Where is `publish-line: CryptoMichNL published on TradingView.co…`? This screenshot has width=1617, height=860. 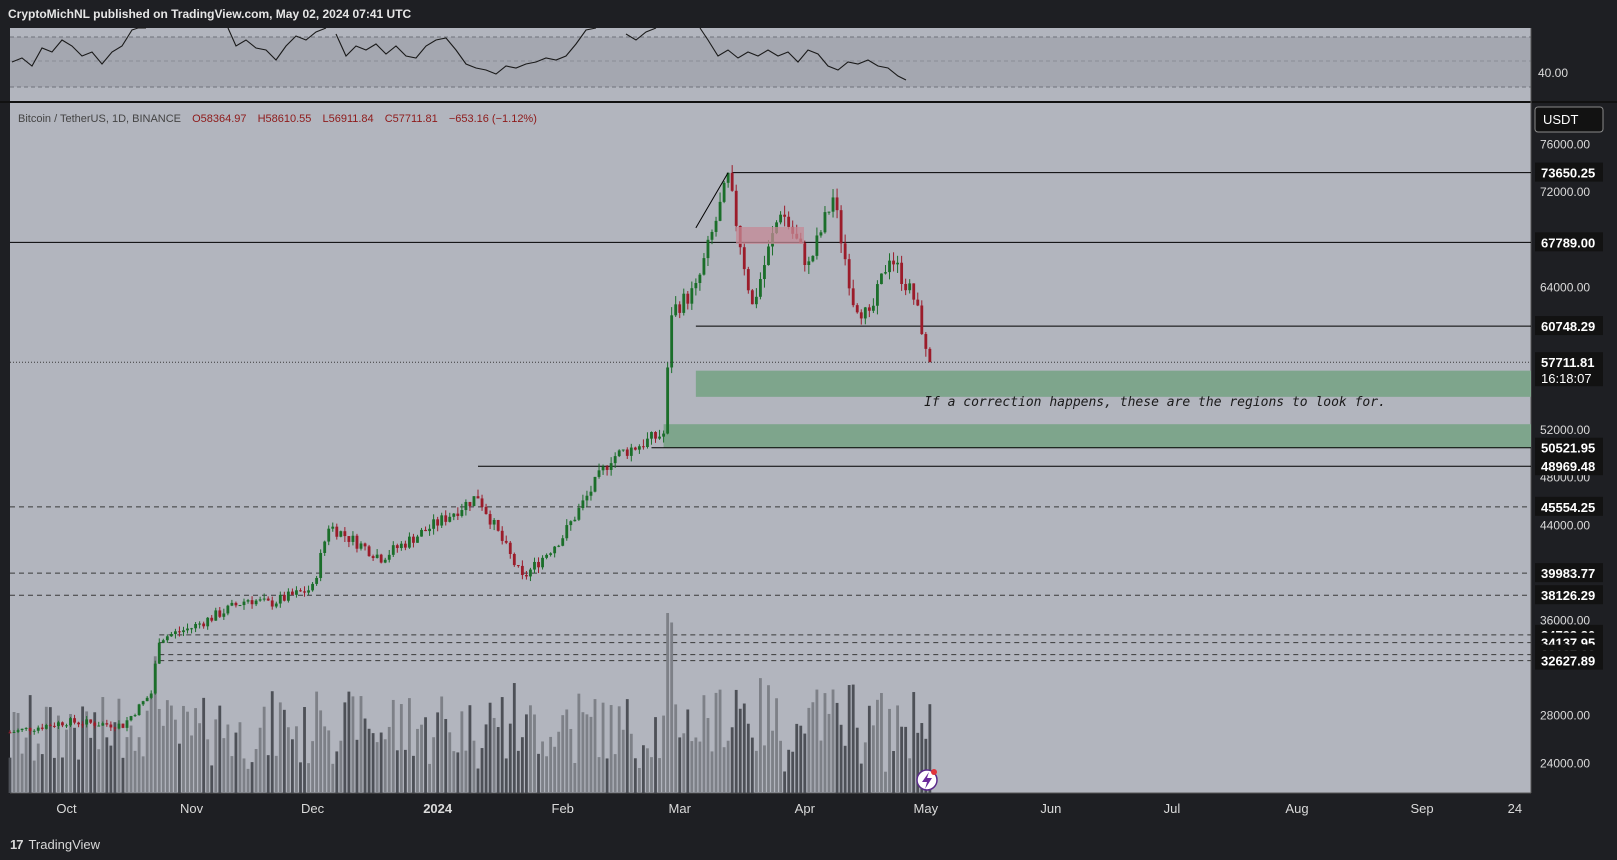
publish-line: CryptoMichNL published on TradingView.co… is located at coordinates (210, 14).